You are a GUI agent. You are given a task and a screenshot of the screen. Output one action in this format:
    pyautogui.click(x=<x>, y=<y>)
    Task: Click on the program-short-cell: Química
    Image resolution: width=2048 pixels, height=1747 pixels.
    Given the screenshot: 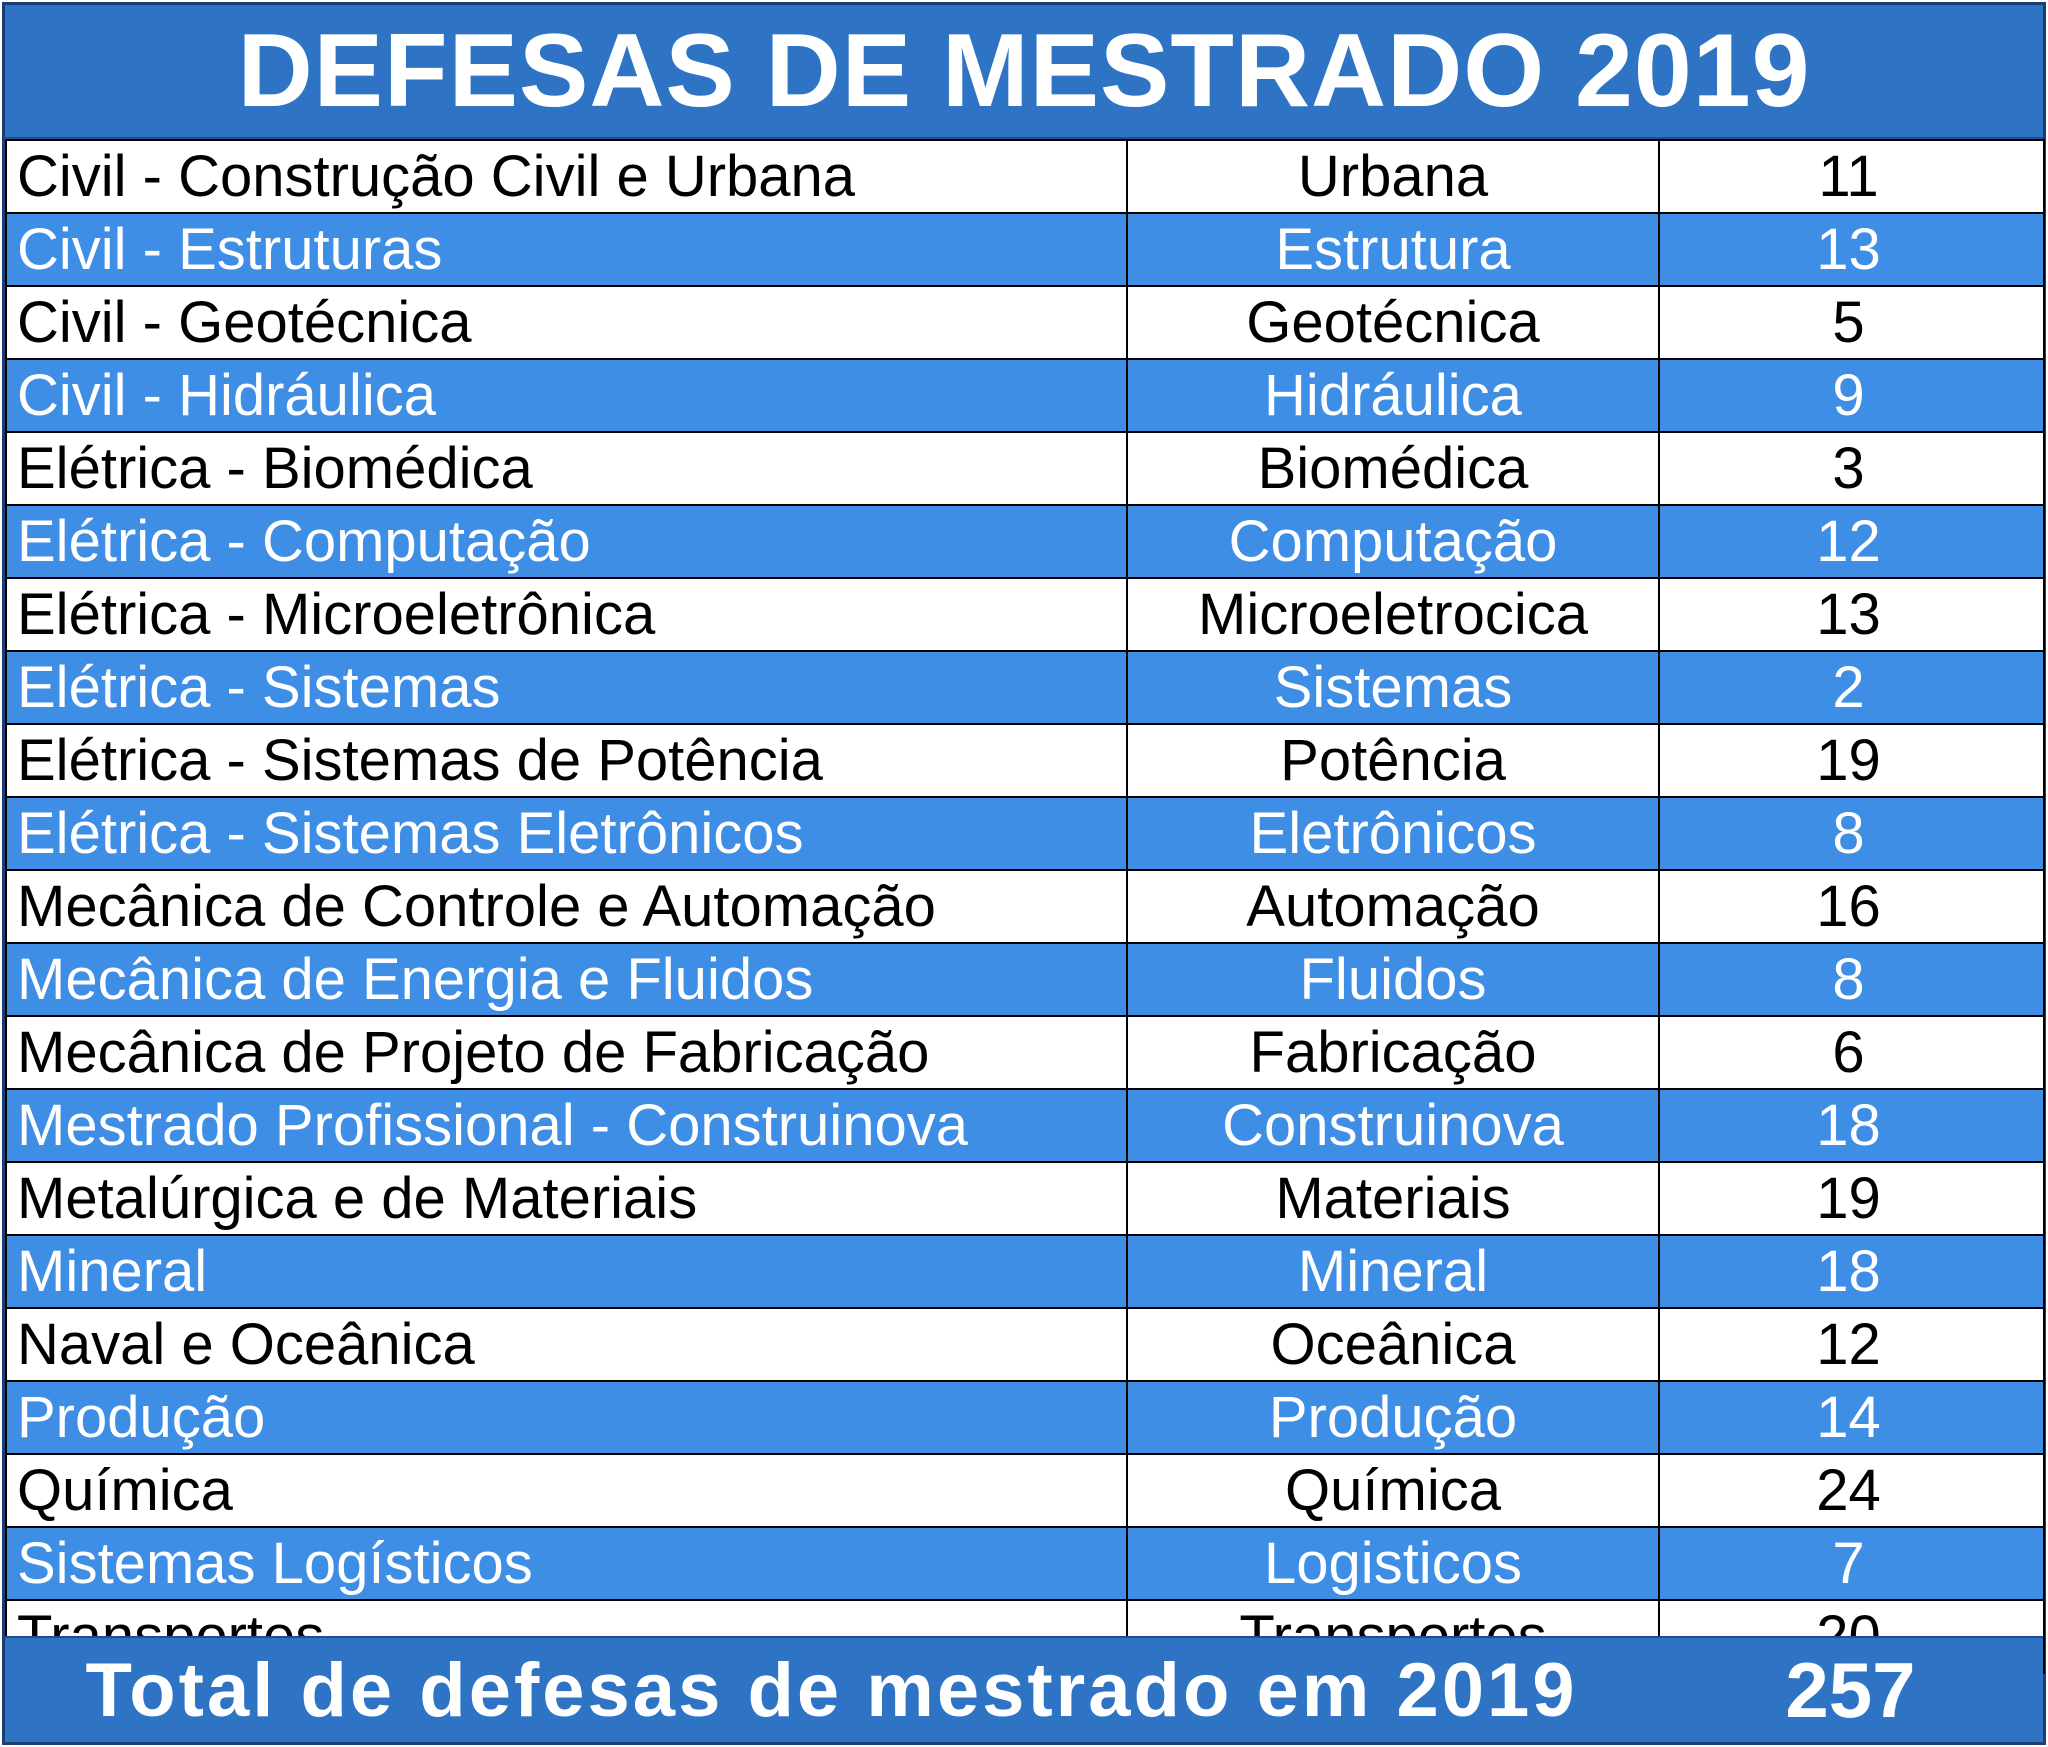 What is the action you would take?
    pyautogui.click(x=1393, y=1490)
    